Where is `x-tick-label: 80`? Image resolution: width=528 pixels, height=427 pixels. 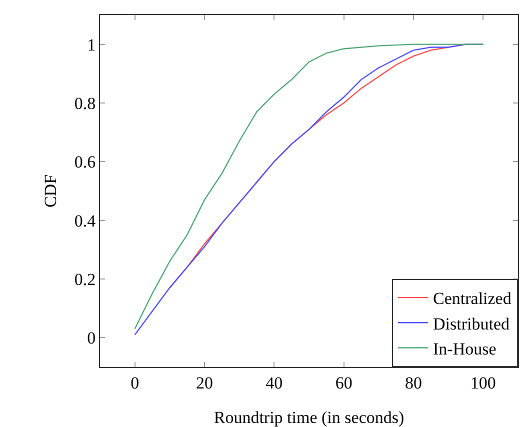 x-tick-label: 80 is located at coordinates (413, 382).